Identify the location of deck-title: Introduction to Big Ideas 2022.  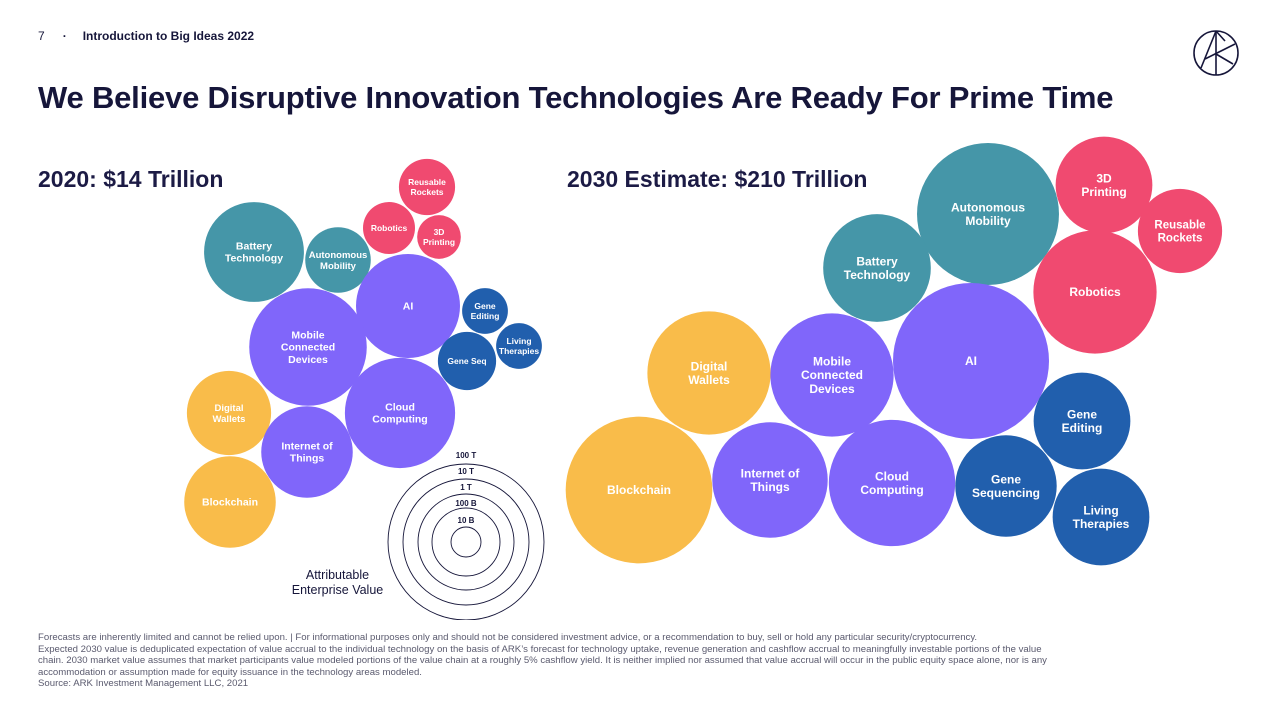
(168, 36).